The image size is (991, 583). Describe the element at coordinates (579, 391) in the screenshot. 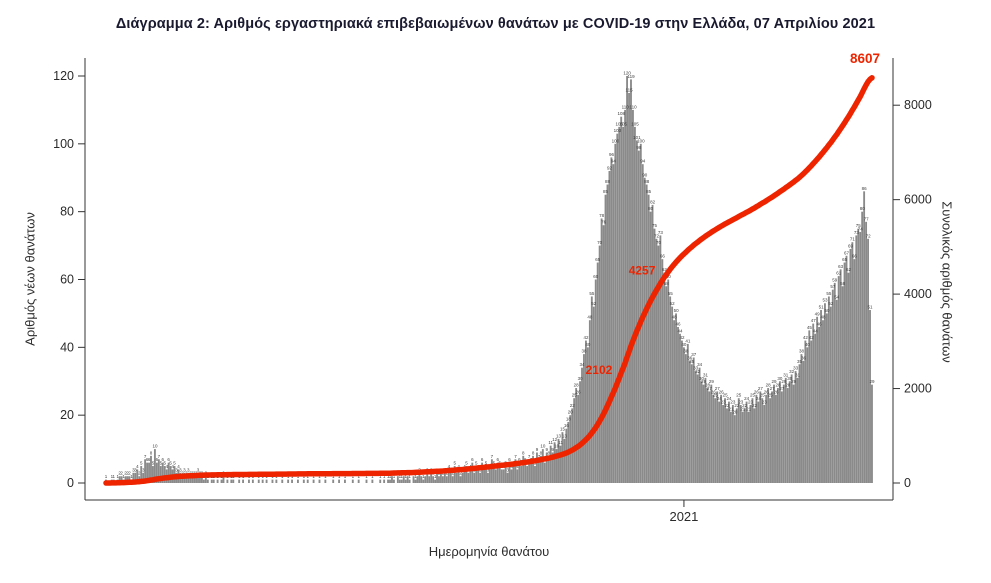

I see `bar-value-label: 26` at that location.